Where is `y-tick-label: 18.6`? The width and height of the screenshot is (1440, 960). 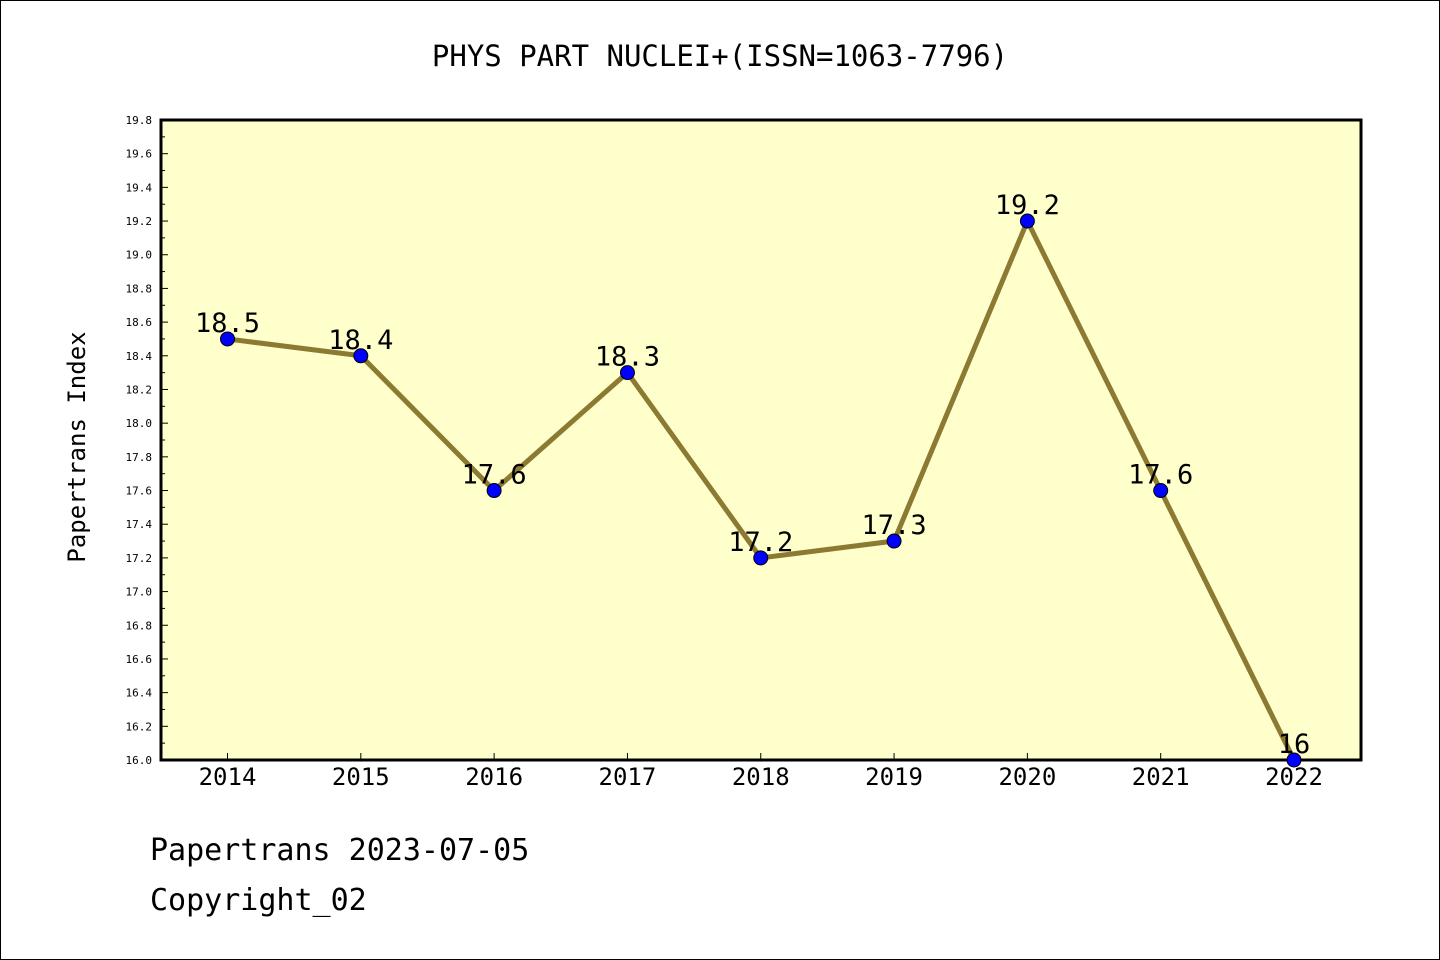 y-tick-label: 18.6 is located at coordinates (139, 322).